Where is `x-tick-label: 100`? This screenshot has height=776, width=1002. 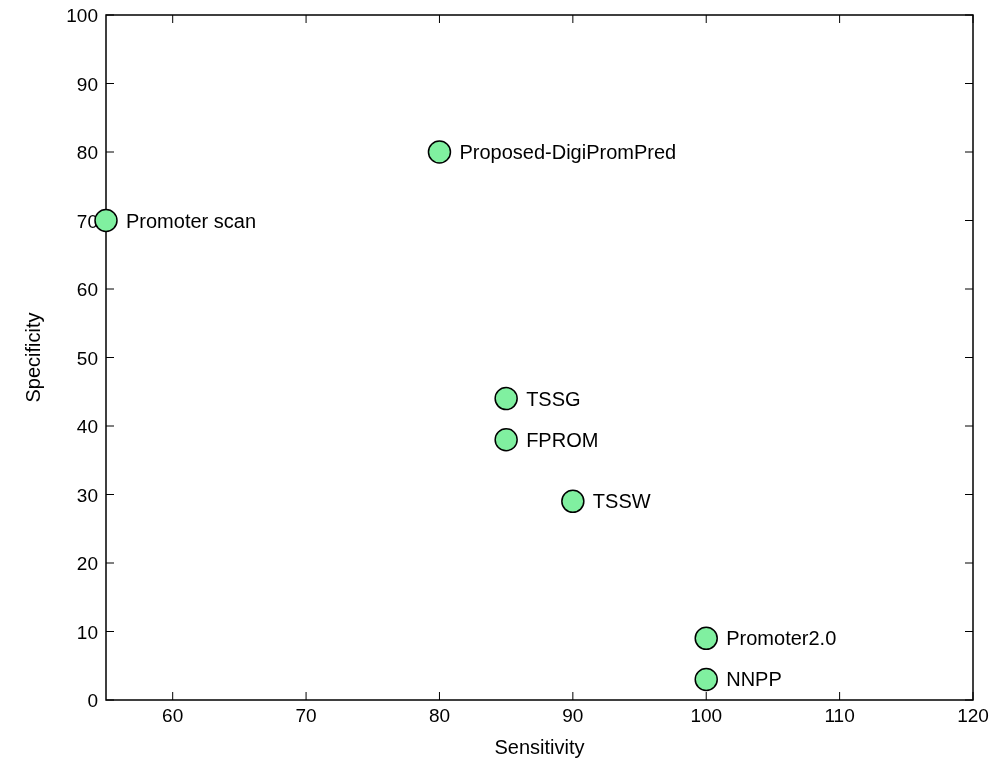
x-tick-label: 100 is located at coordinates (706, 715).